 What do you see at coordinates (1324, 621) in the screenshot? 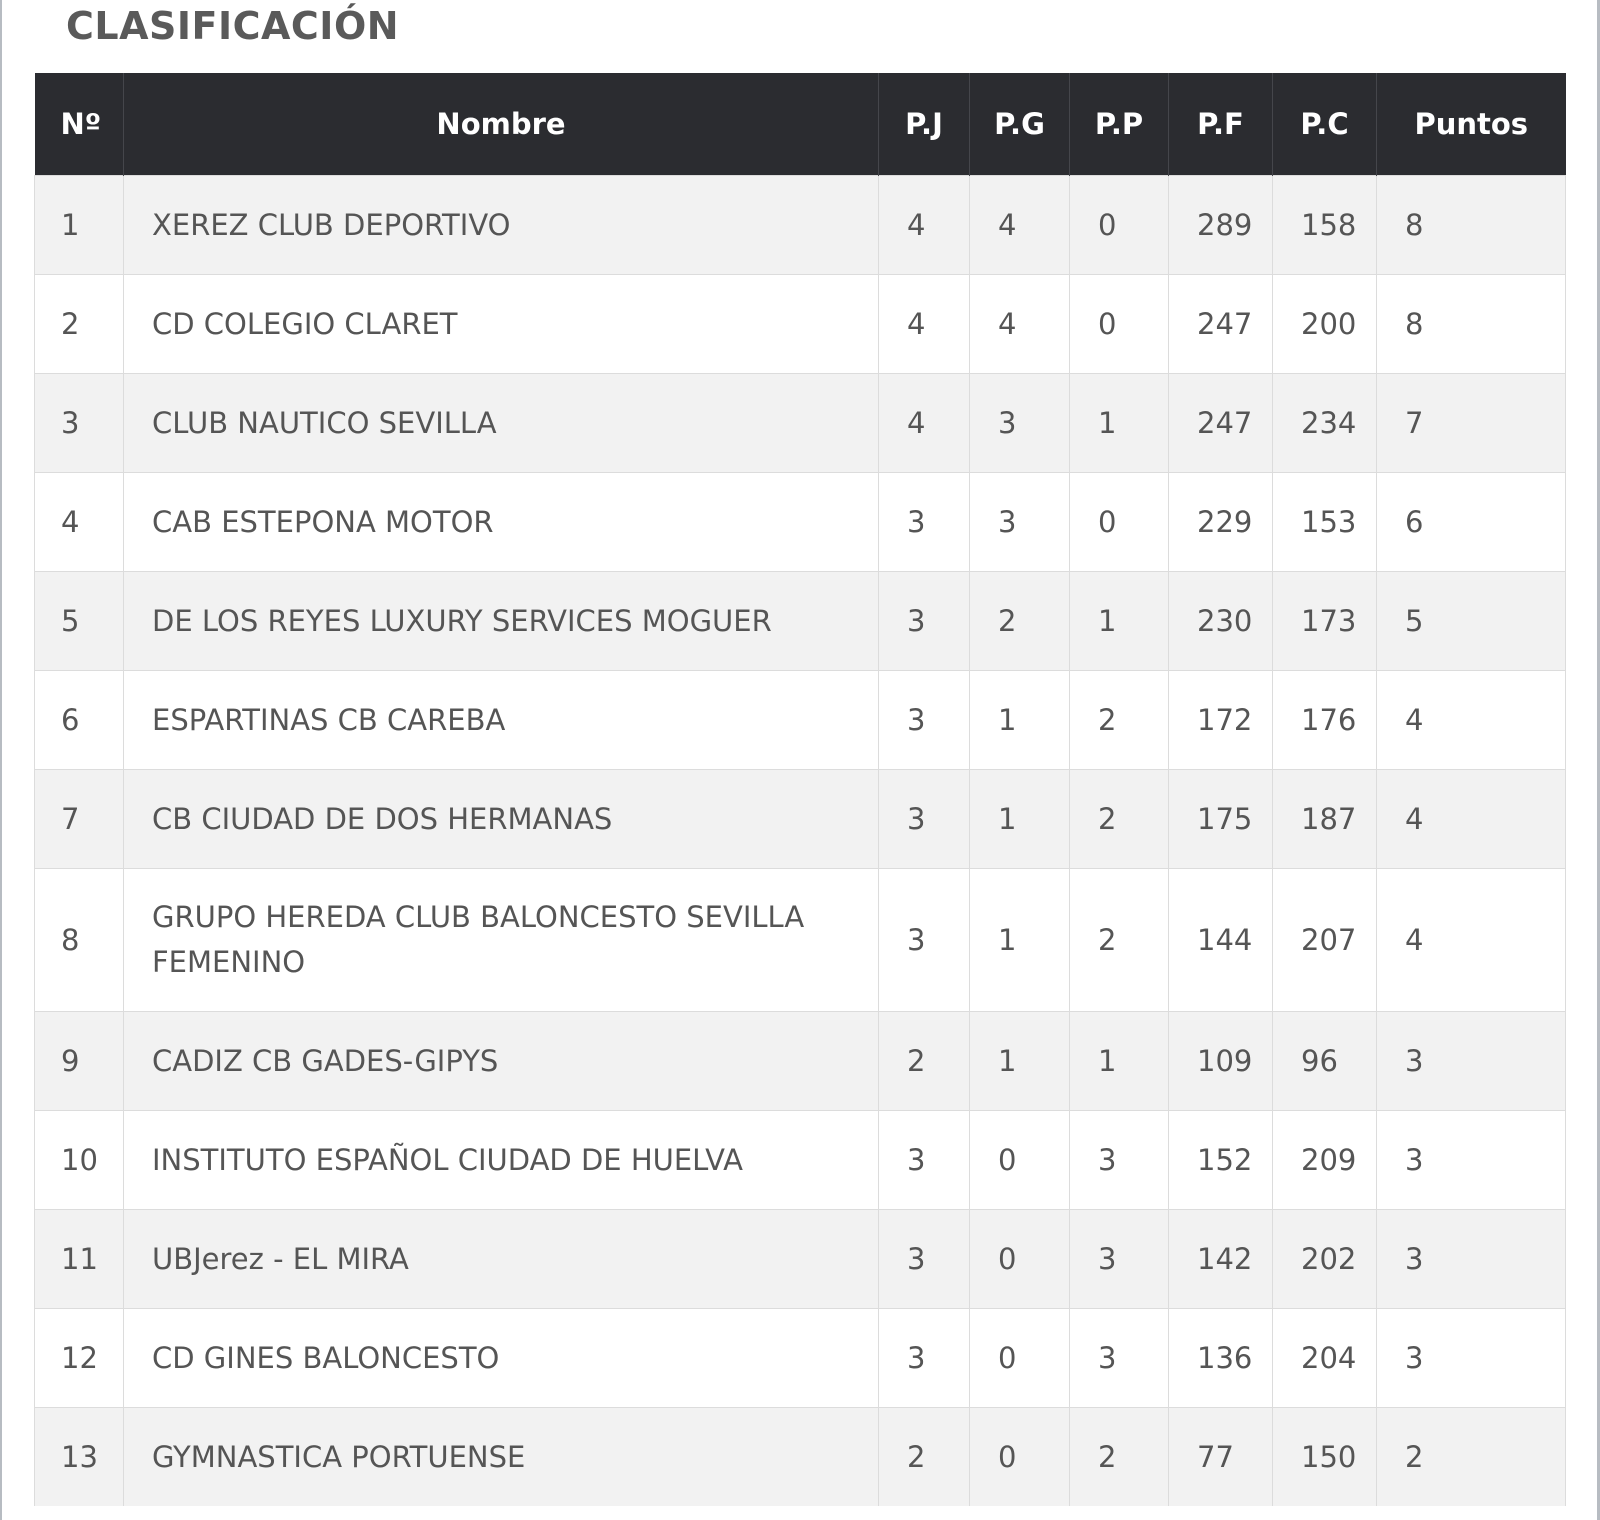
I see `cell-points-against: 173` at bounding box center [1324, 621].